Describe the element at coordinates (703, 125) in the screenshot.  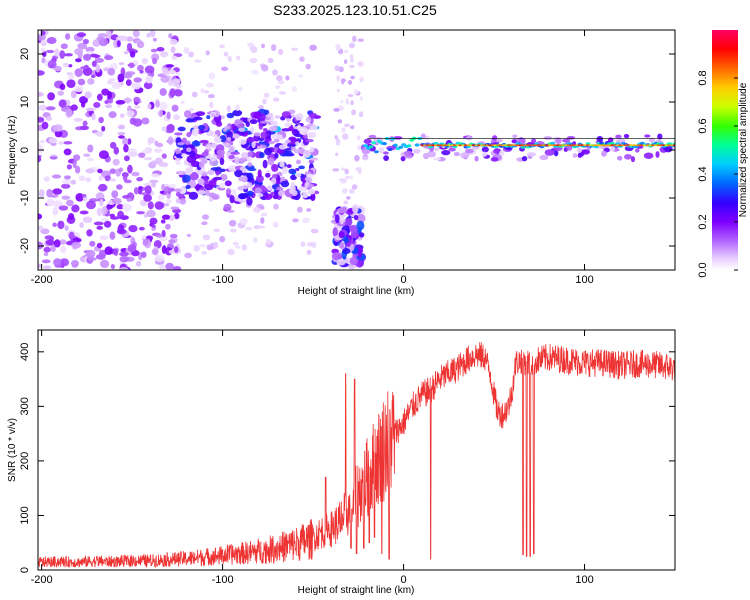
I see `colorbar-tick-label: 0.6` at that location.